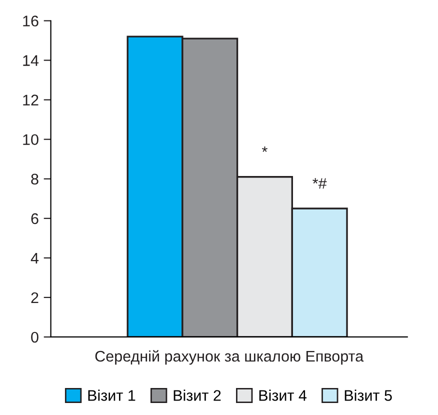 The height and width of the screenshot is (415, 438). I want to click on legend-label: Візит 1, so click(112, 395).